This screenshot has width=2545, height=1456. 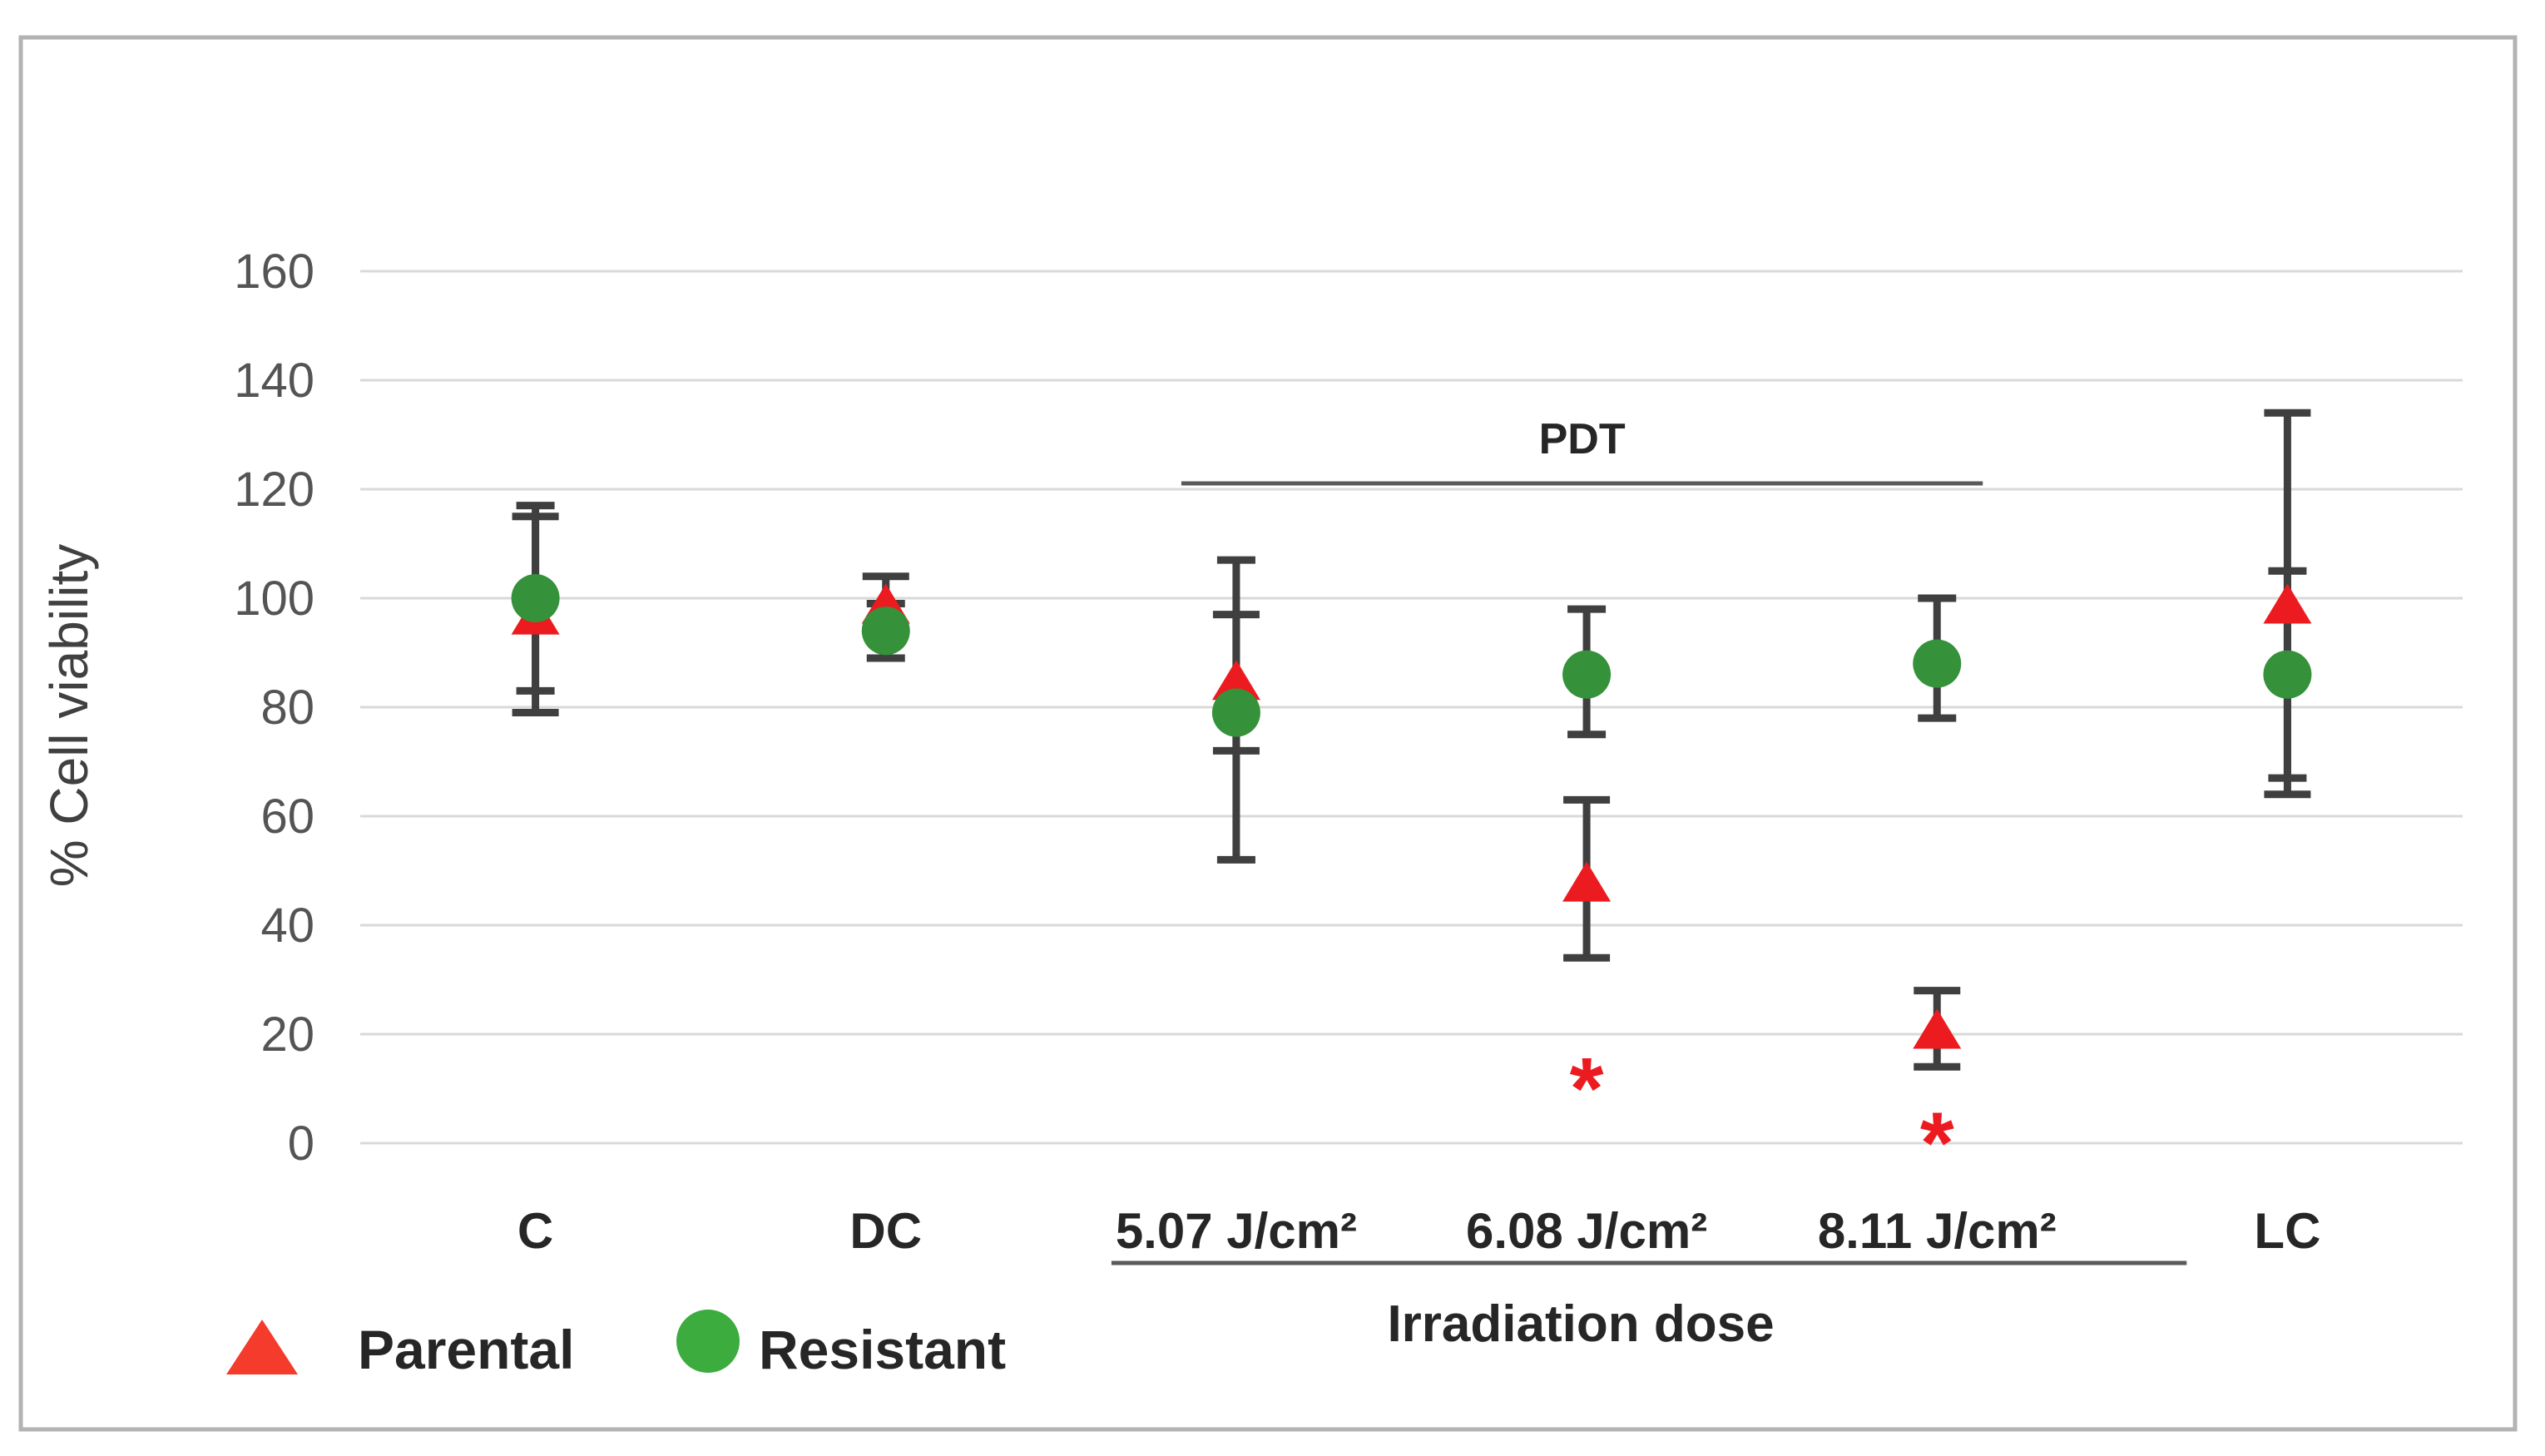 I want to click on y-tick-label-160: 160, so click(x=274, y=272).